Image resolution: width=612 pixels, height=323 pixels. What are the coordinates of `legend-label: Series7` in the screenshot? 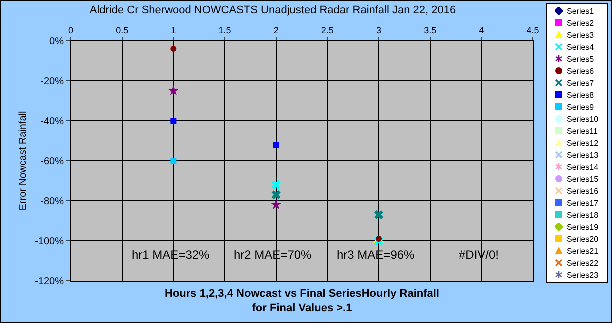 It's located at (580, 83).